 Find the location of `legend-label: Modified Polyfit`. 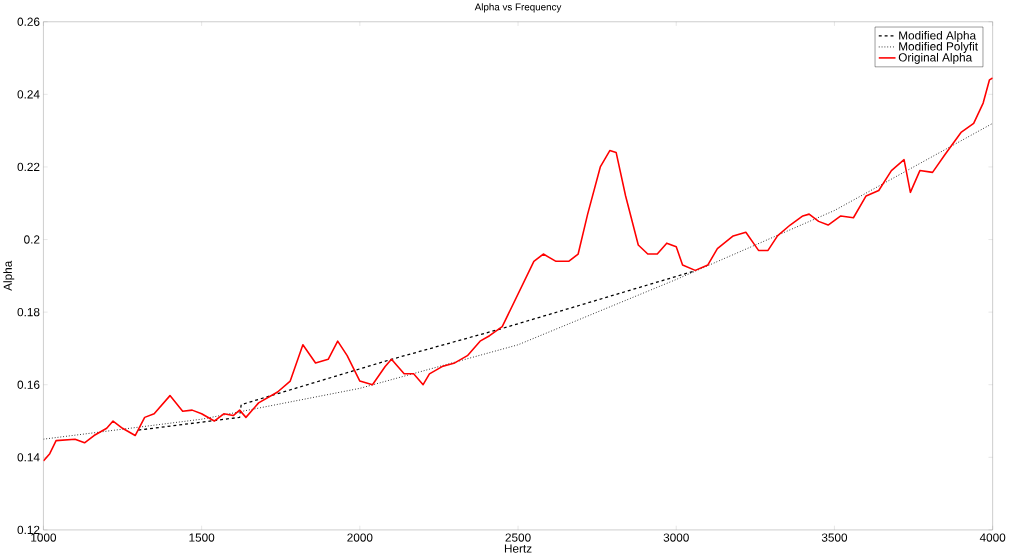

legend-label: Modified Polyfit is located at coordinates (938, 47).